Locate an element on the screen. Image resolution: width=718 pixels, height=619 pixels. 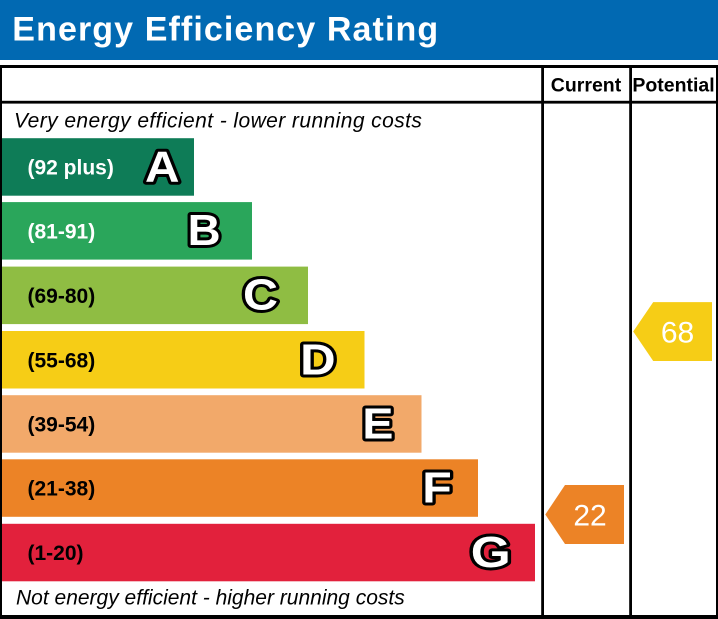
svg-text: A is located at coordinates (162, 167).